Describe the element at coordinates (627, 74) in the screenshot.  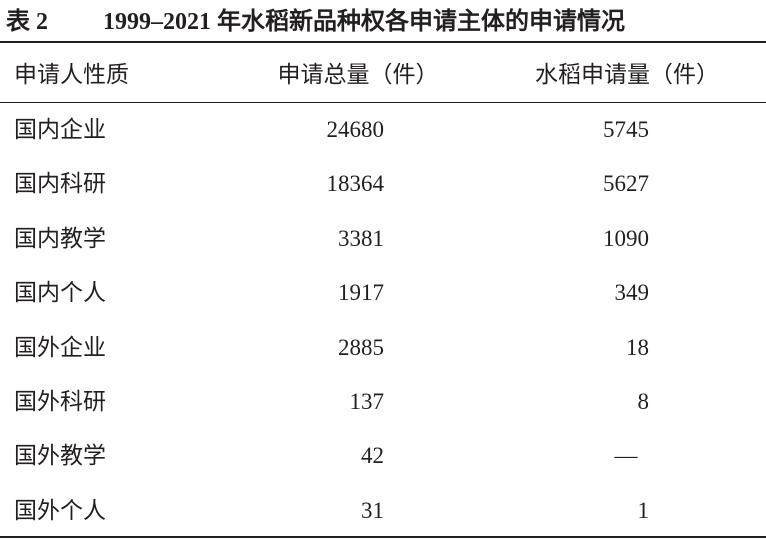
I see `header-cell: 水稻申请量（件）` at that location.